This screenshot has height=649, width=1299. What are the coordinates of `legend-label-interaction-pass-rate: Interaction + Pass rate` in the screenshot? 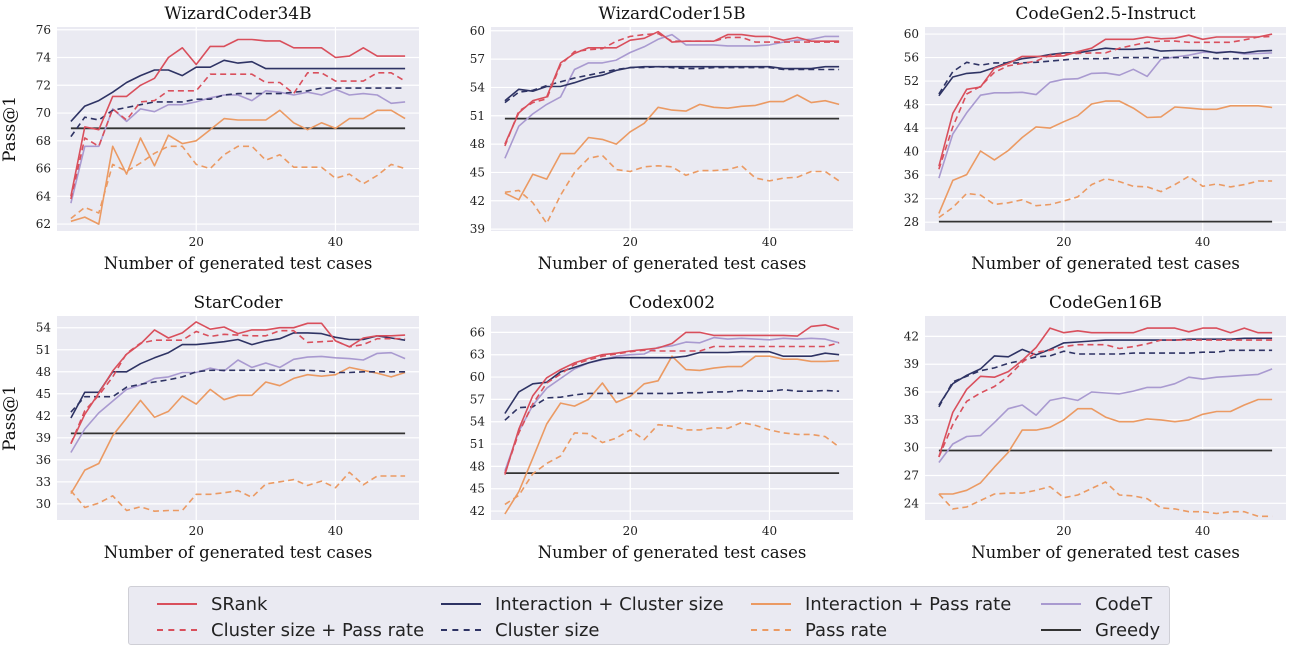 It's located at (908, 604).